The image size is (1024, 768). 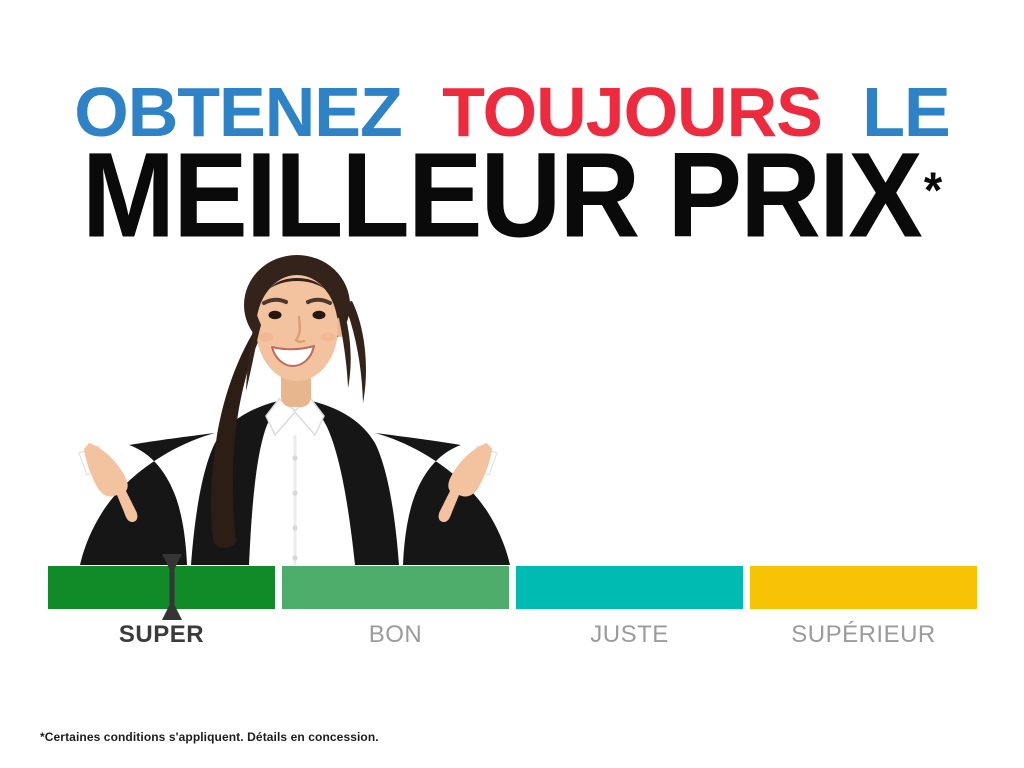 I want to click on hair-ponytail, so click(x=243, y=427).